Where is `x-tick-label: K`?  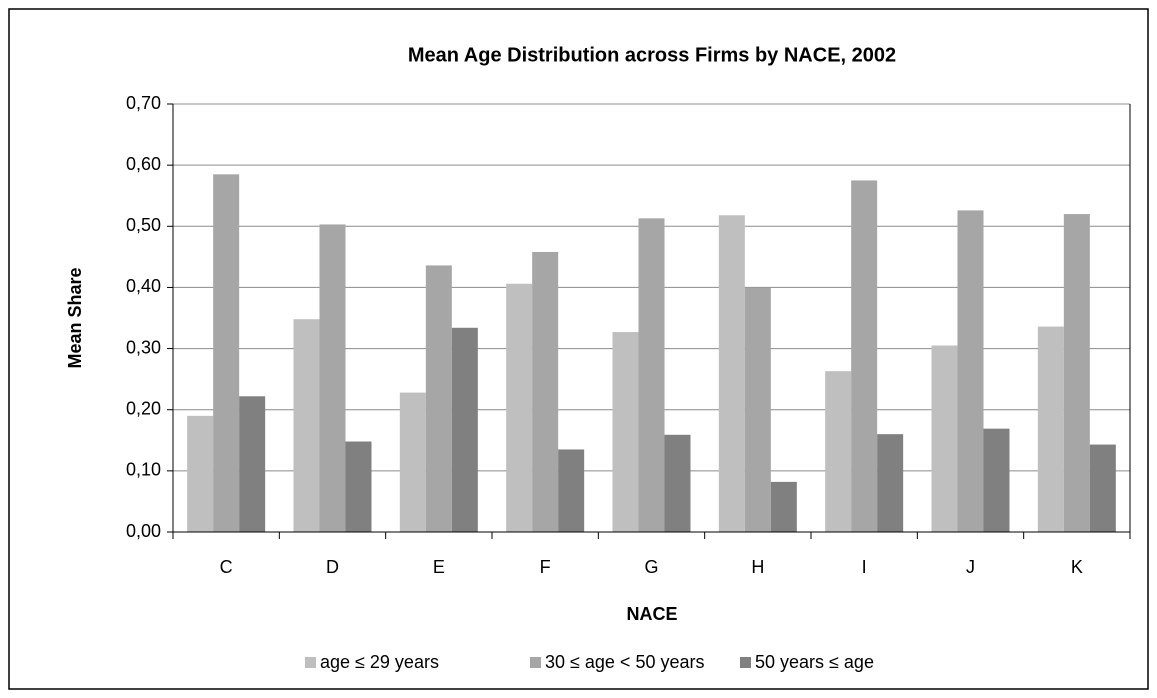
x-tick-label: K is located at coordinates (1077, 567).